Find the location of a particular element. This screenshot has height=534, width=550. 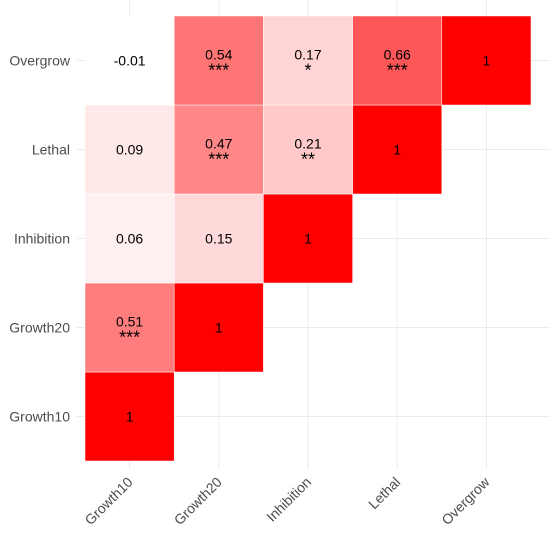

heatmap-cell-overgrow-overgrow is located at coordinates (486, 60).